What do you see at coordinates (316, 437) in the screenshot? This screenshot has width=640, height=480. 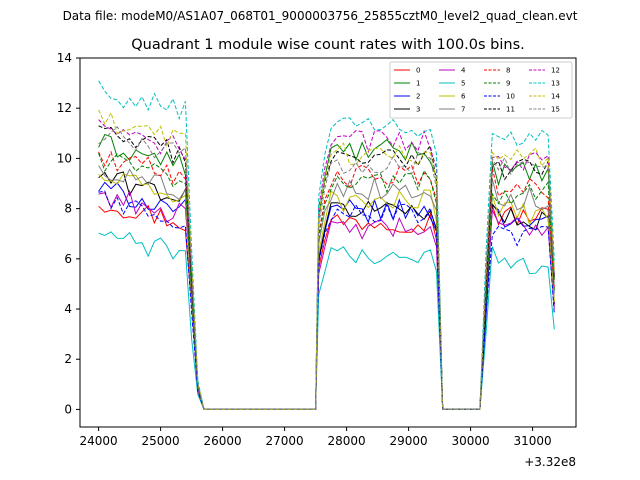 I see `x-axis: 24000 25000 26000 27000 28000 29000 30000 31000` at bounding box center [316, 437].